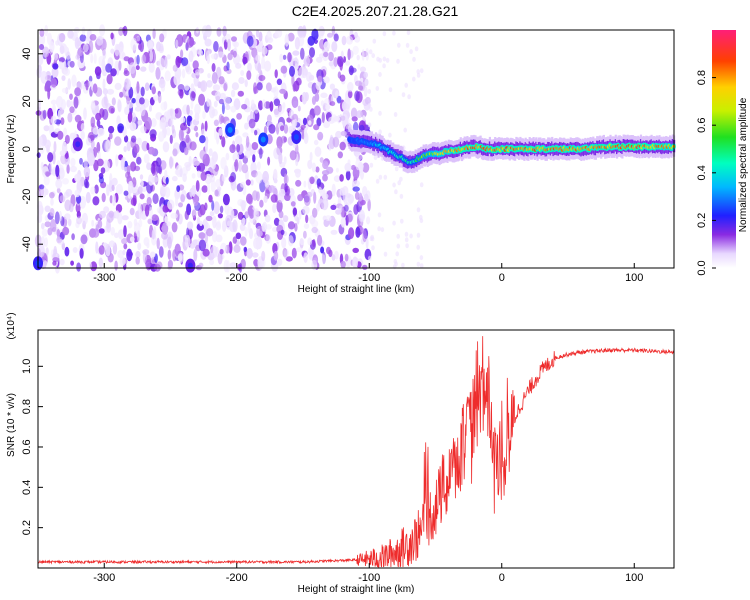 This screenshot has height=600, width=750. I want to click on snr-y-axis-label: SNR (10 * v/v), so click(11, 425).